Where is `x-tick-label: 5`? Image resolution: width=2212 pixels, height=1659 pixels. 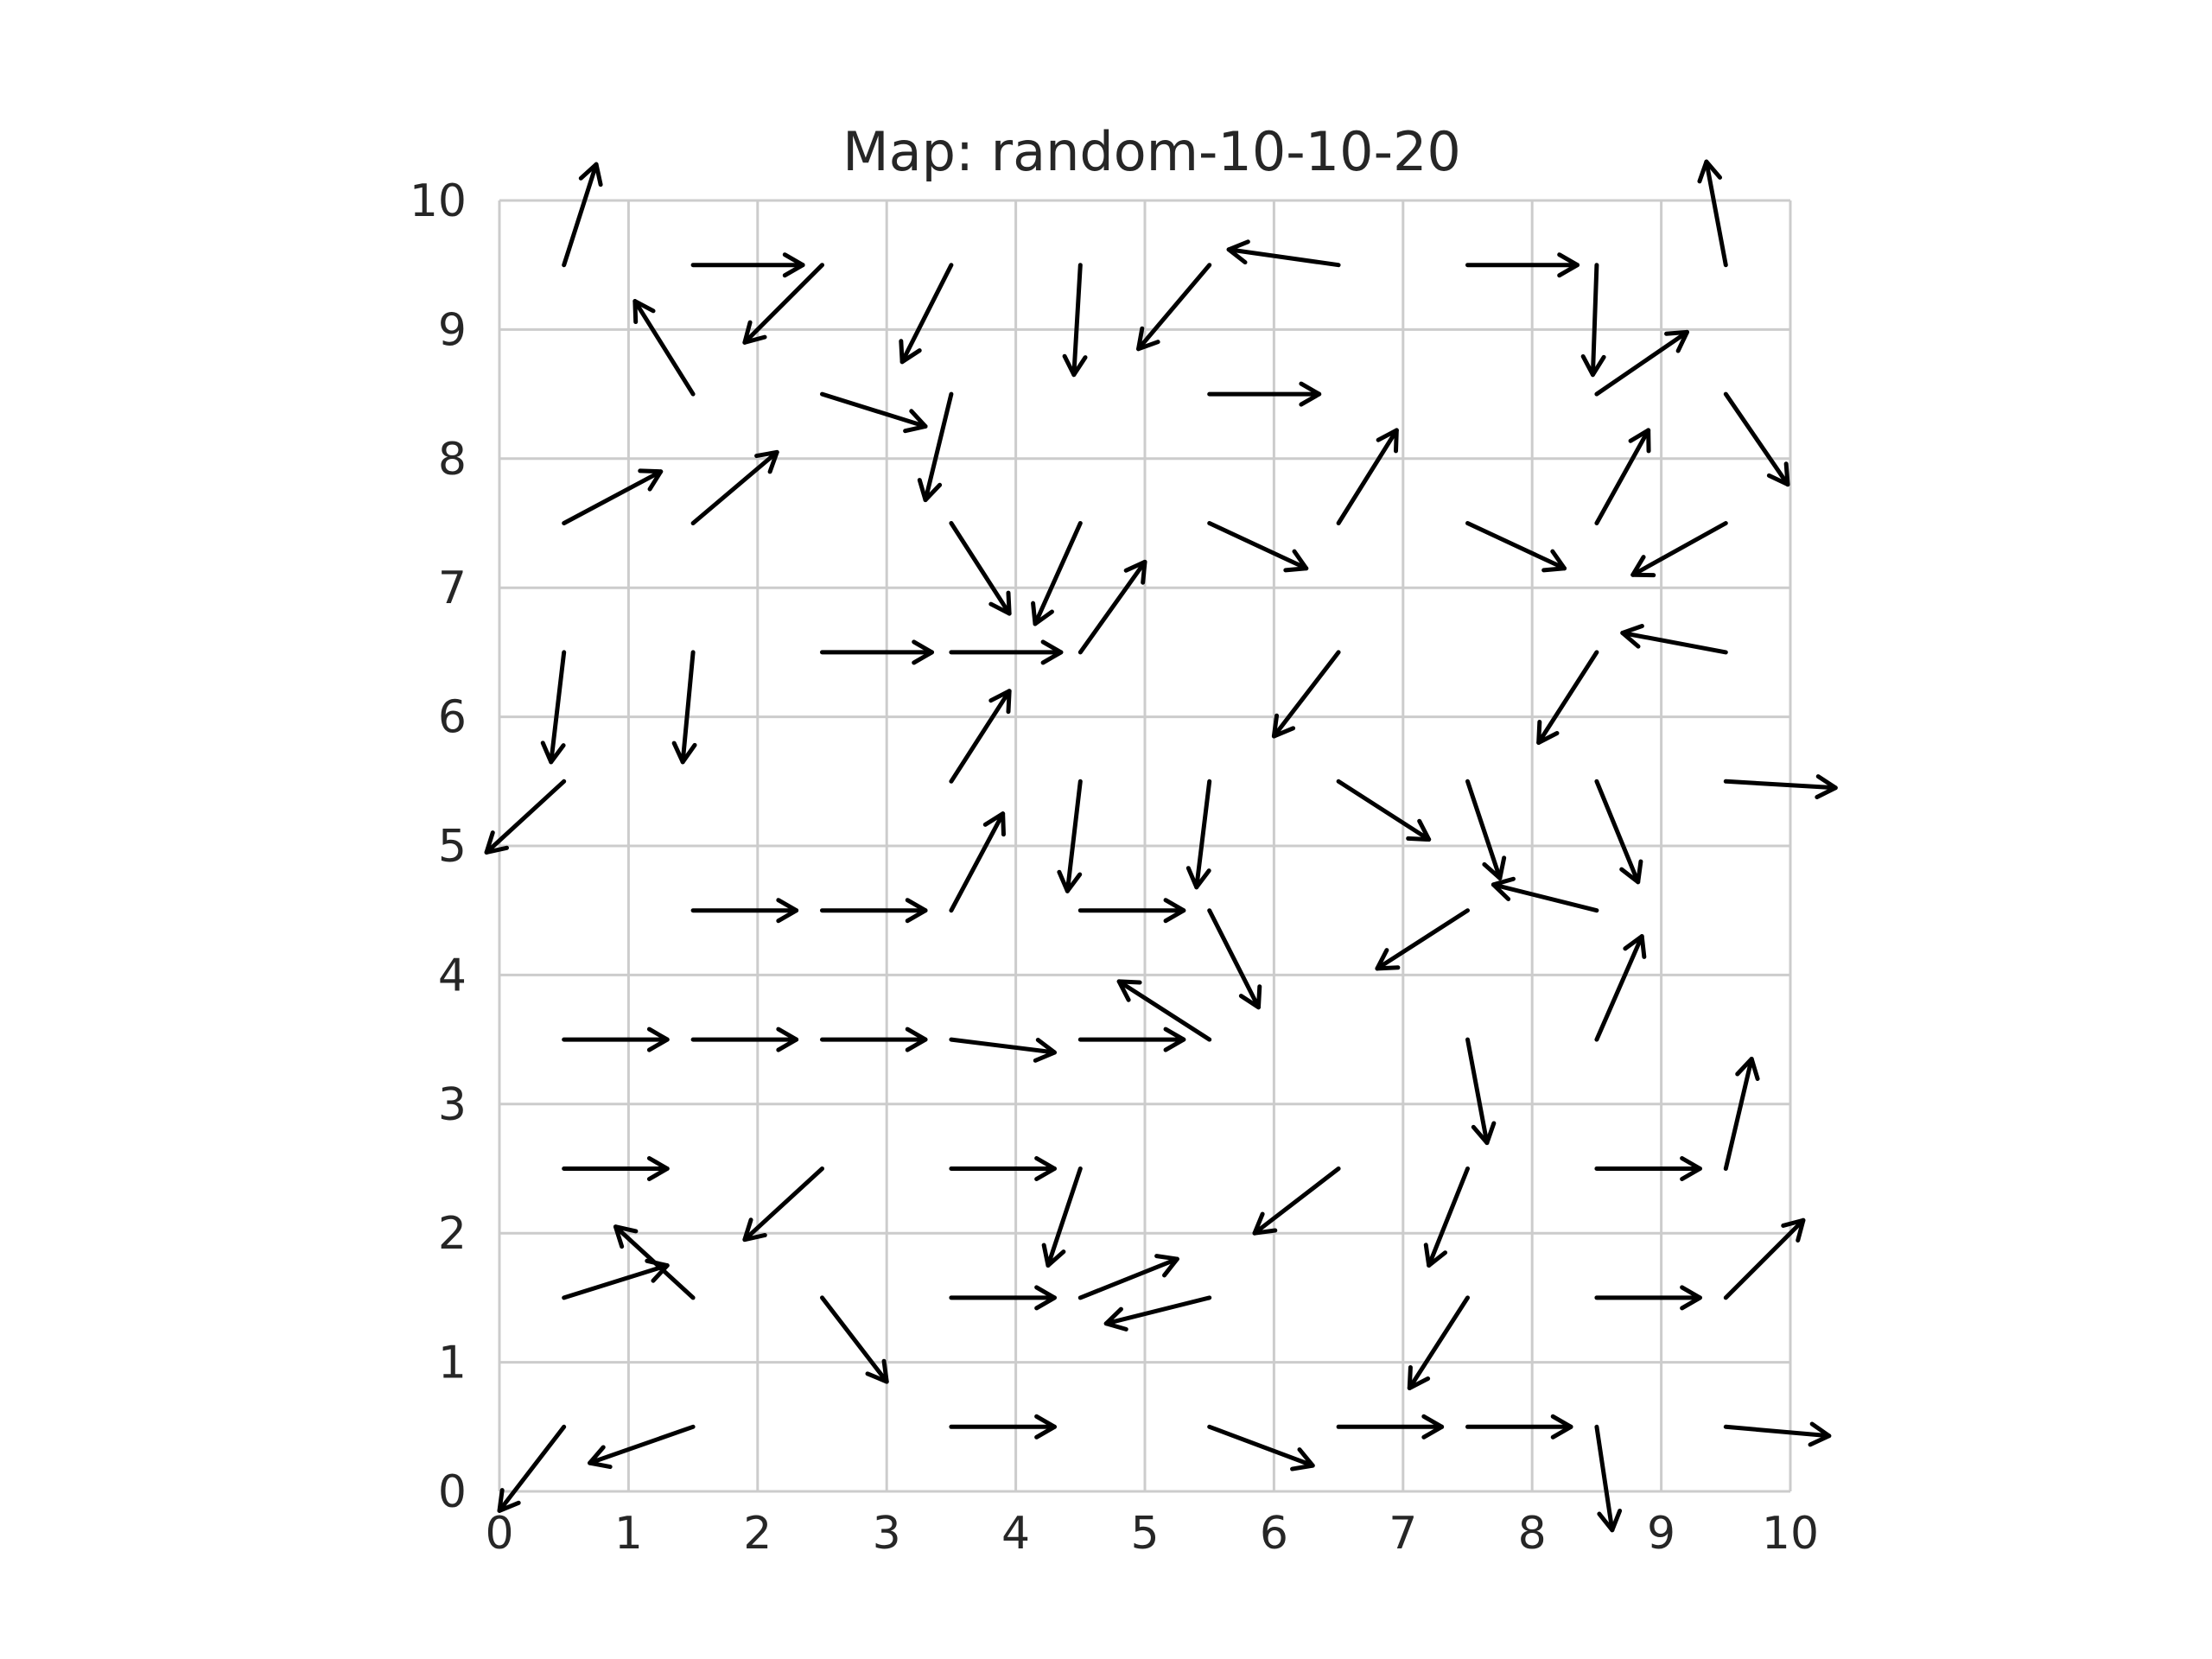 x-tick-label: 5 is located at coordinates (1144, 1534).